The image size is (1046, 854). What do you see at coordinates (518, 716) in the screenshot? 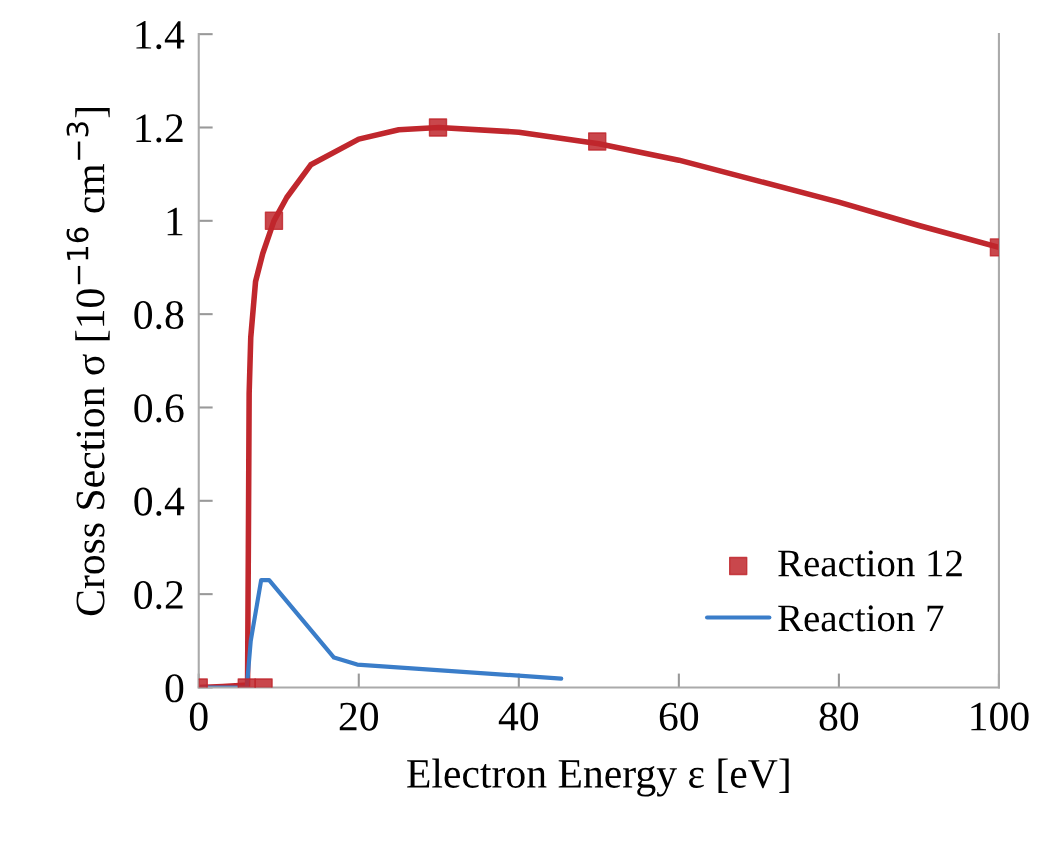
I see `x-tick-label: 40` at bounding box center [518, 716].